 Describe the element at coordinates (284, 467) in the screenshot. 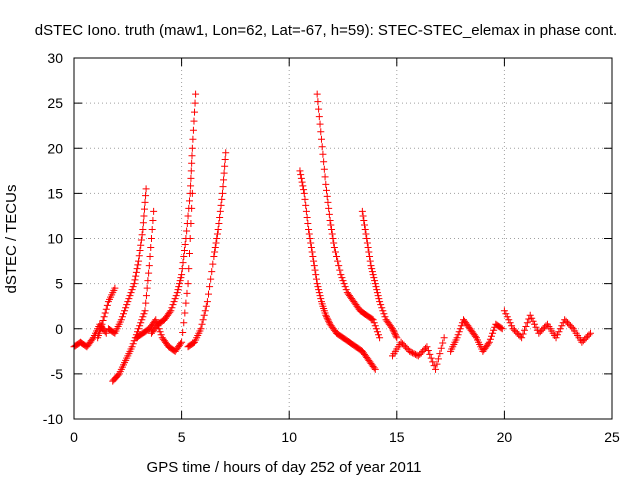

I see `x-axis-label: GPS time / hours of day 252 of year 2011` at that location.